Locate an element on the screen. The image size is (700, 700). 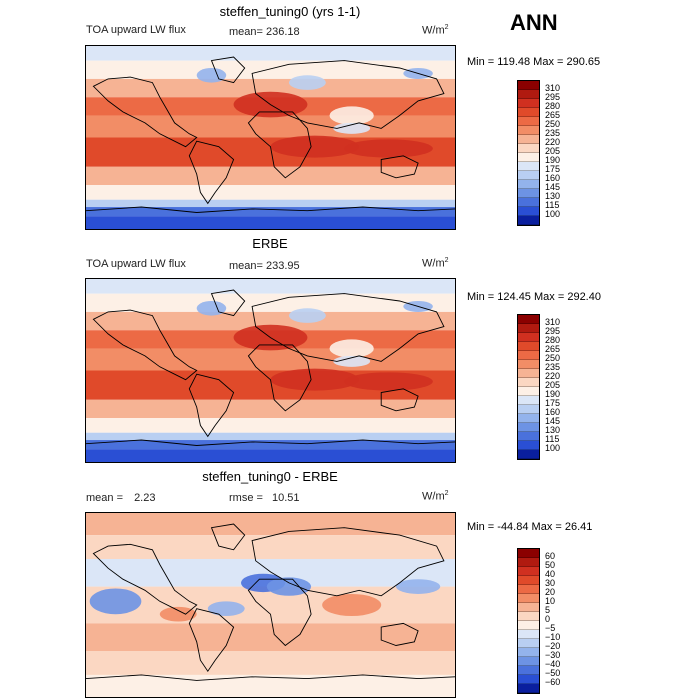
colorbar-tick-label: −50 is located at coordinates (553, 673).